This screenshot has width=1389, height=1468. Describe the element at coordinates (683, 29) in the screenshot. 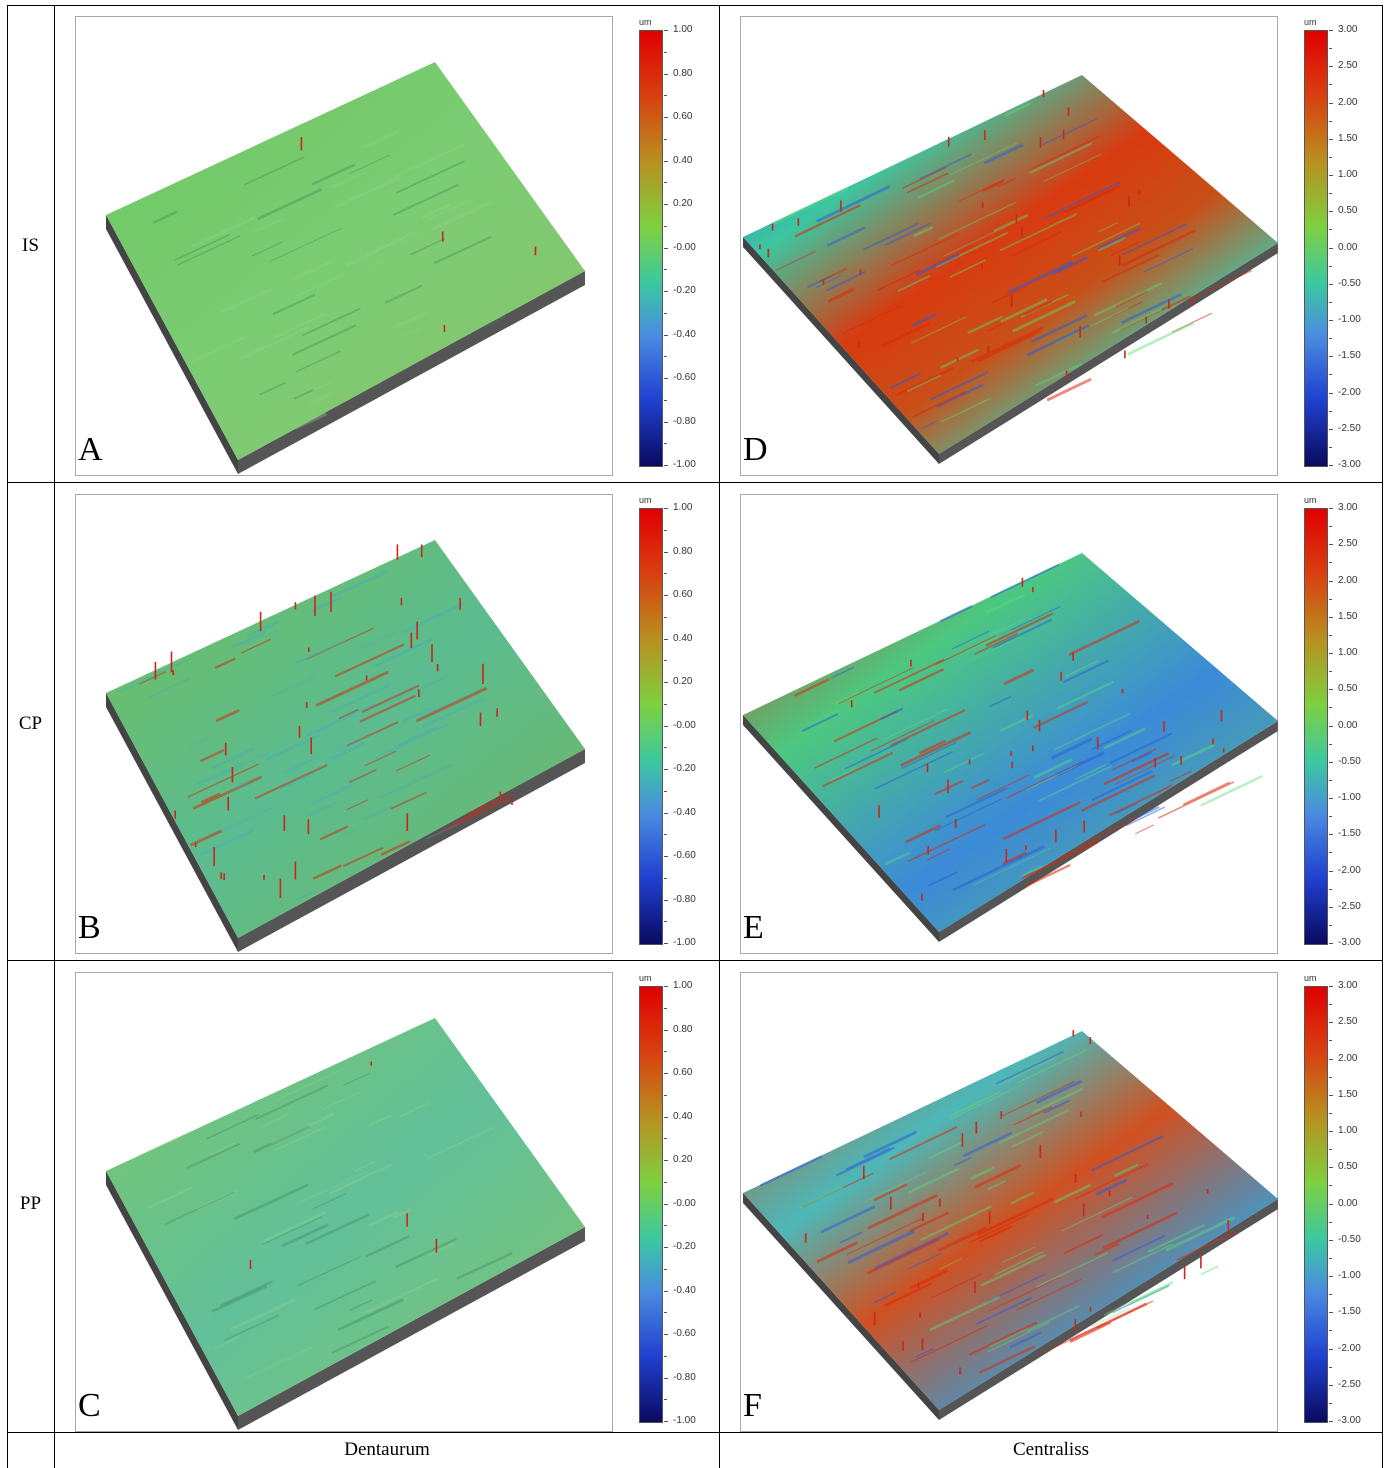

I see `scale-tick-label: 1.00` at that location.